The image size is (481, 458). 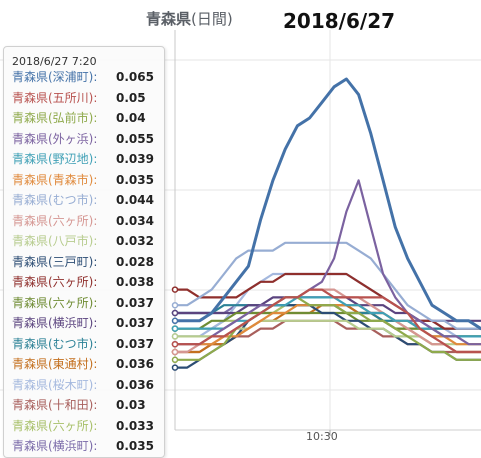 I want to click on chart-title: 青森県(日間), so click(x=189, y=18).